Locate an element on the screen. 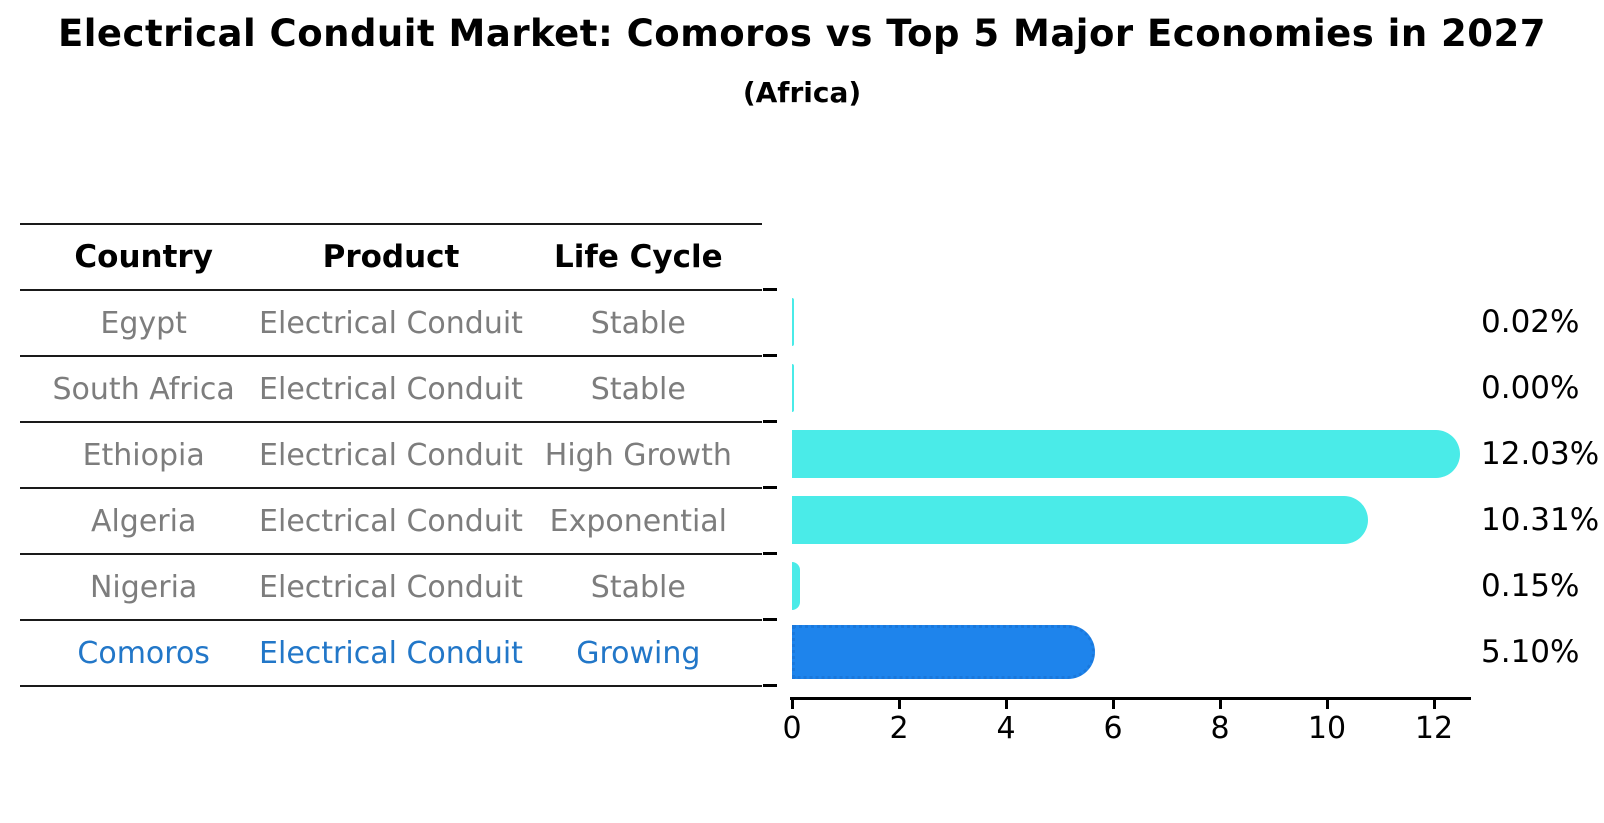 Image resolution: width=1604 pixels, height=823 pixels. table-header-row: Country Product Life Cycle is located at coordinates (391, 256).